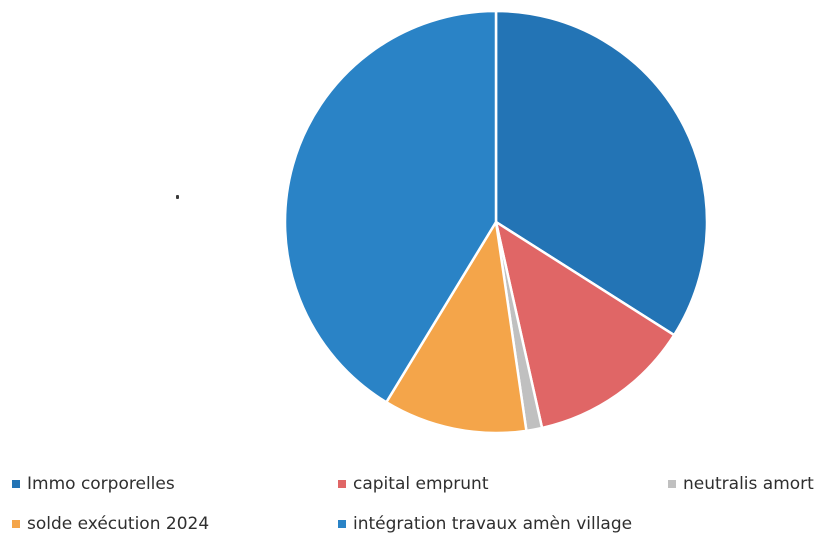 This screenshot has height=540, width=831. Describe the element at coordinates (585, 325) in the screenshot. I see `pie-slice-capital-emprunt` at that location.